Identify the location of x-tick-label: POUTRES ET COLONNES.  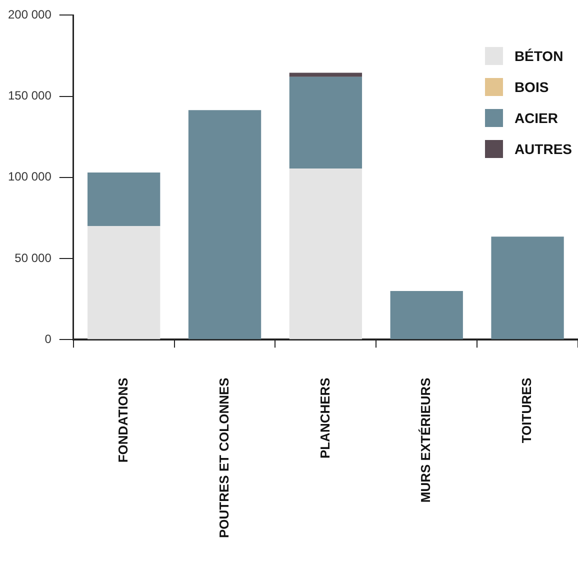
(224, 457).